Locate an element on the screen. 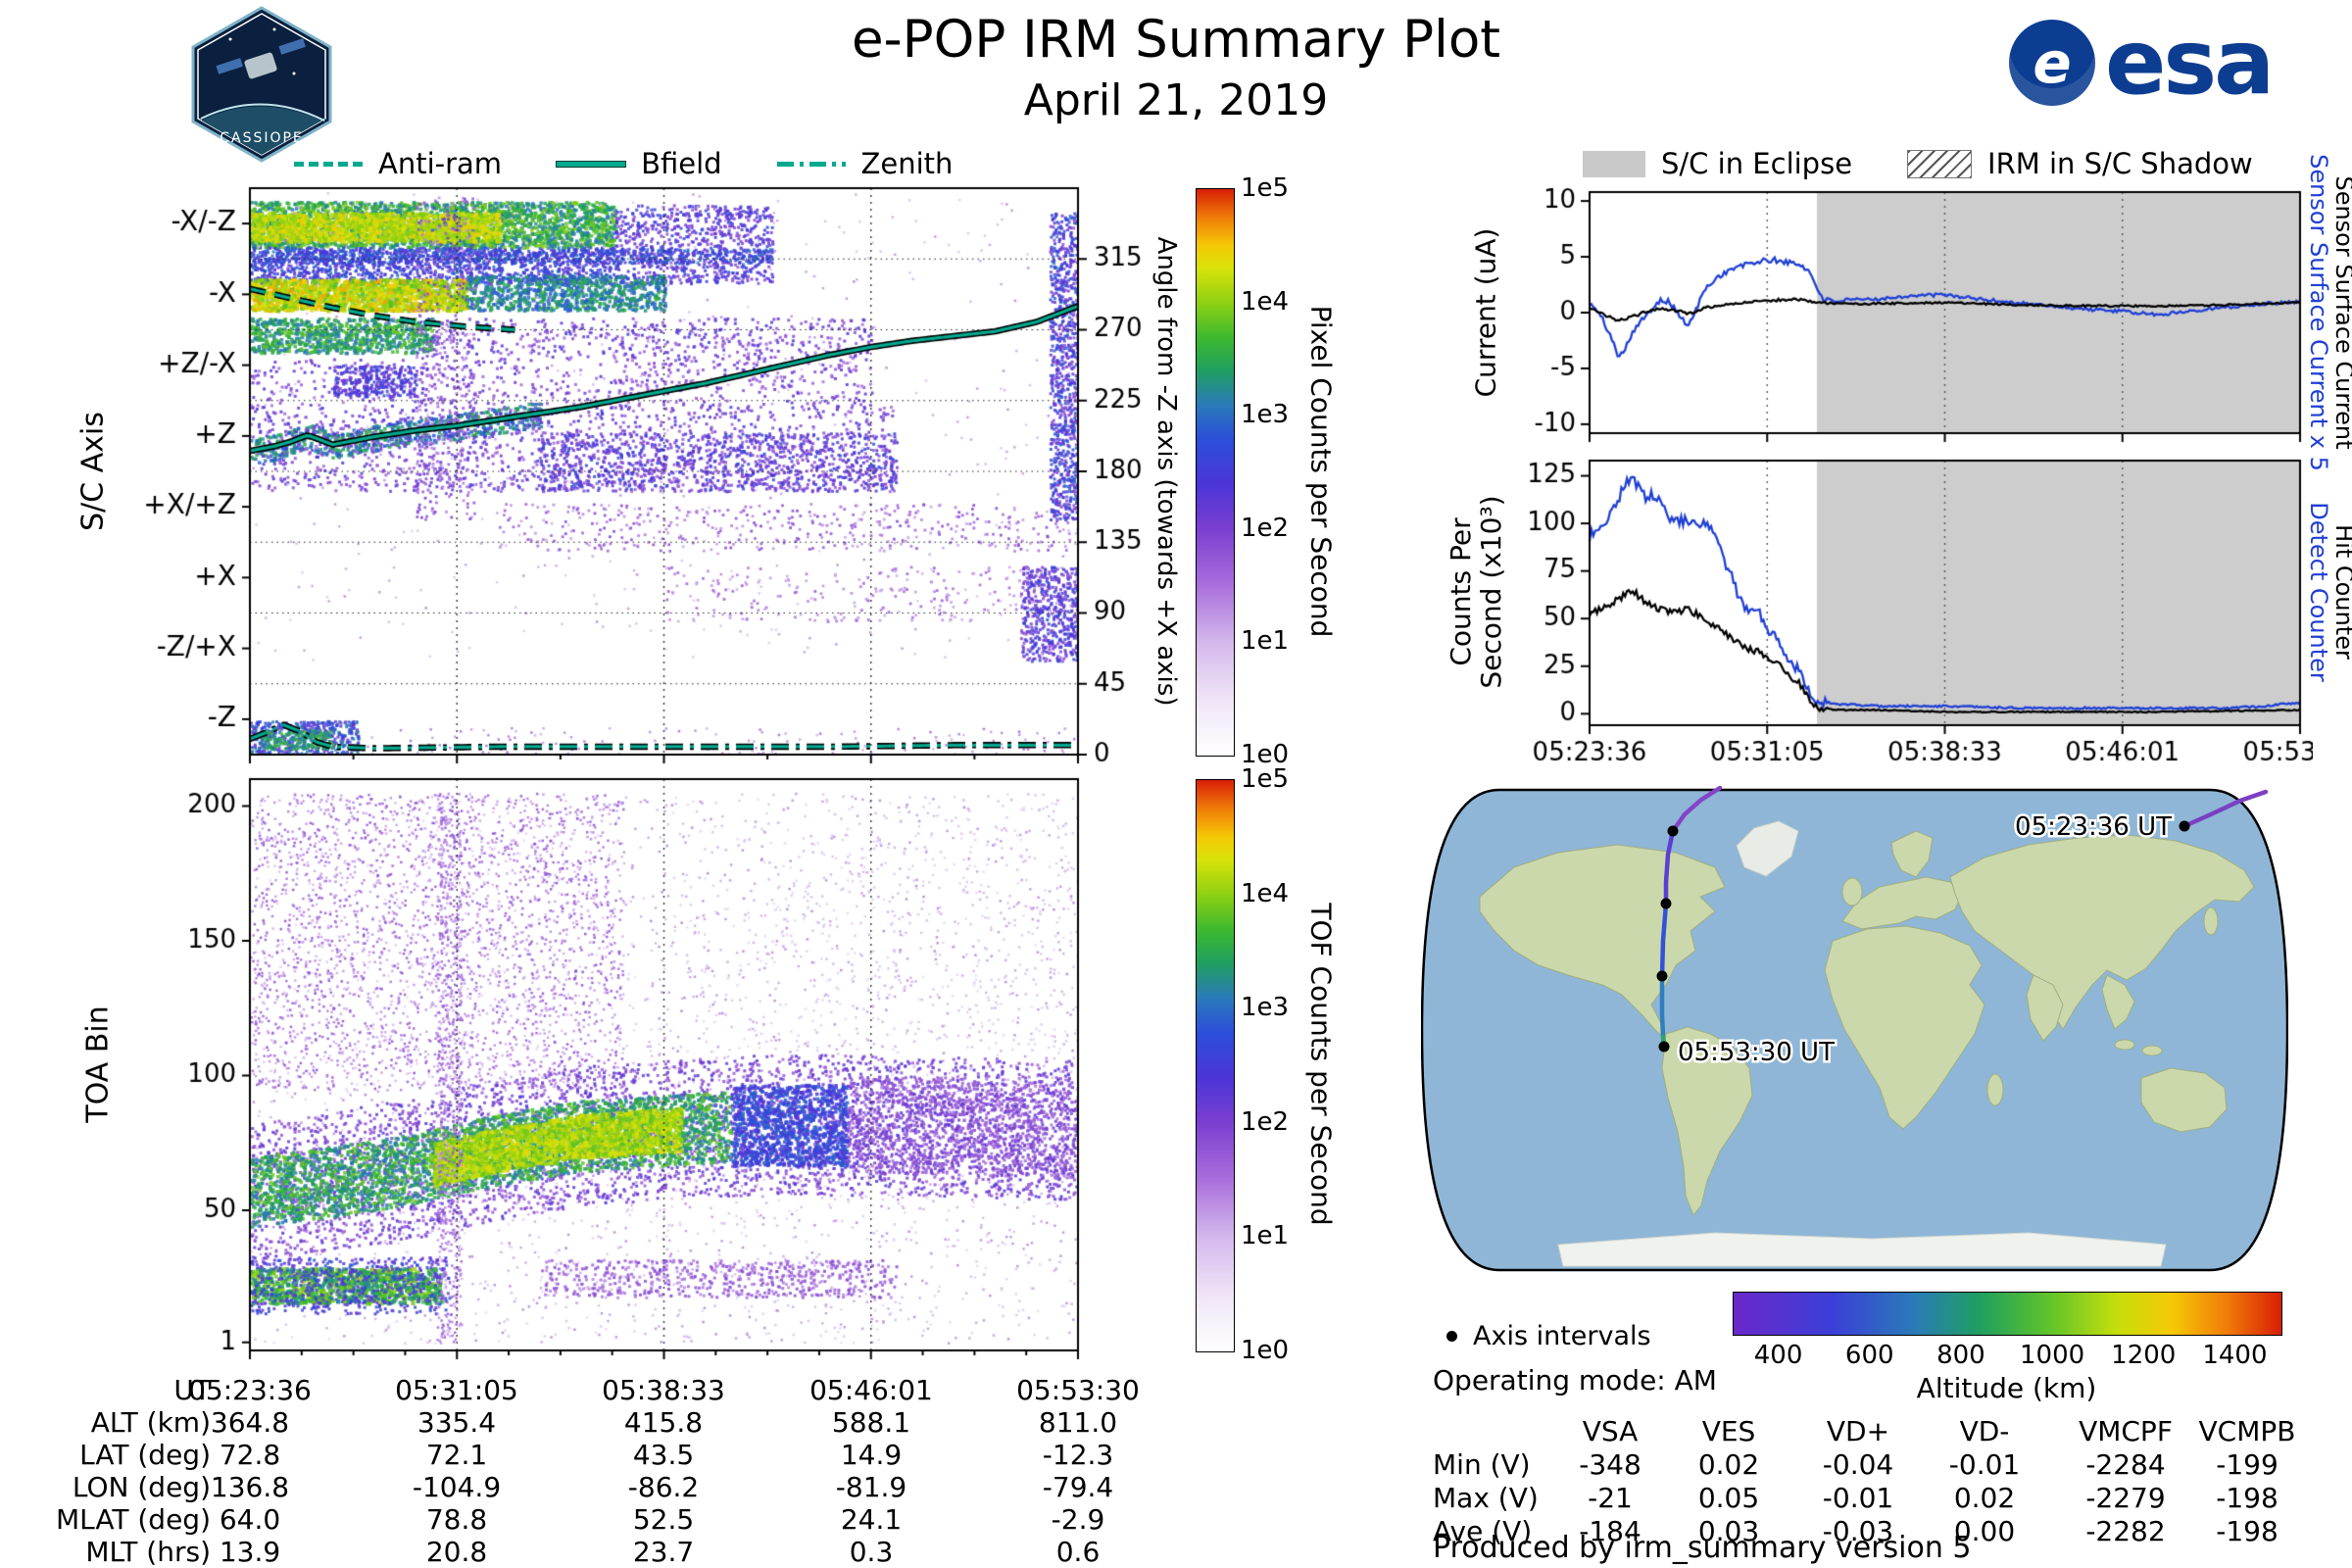  map-uk is located at coordinates (1852, 891).